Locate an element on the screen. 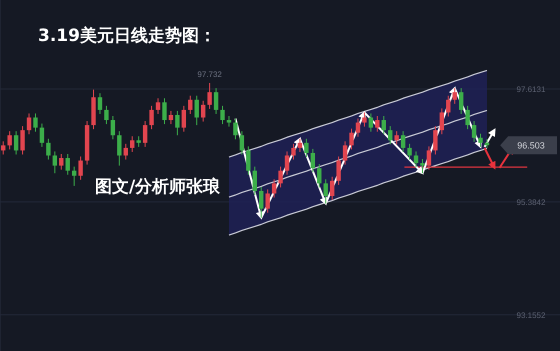 Image resolution: width=560 pixels, height=351 pixels. annotation: 97.732 is located at coordinates (209, 74).